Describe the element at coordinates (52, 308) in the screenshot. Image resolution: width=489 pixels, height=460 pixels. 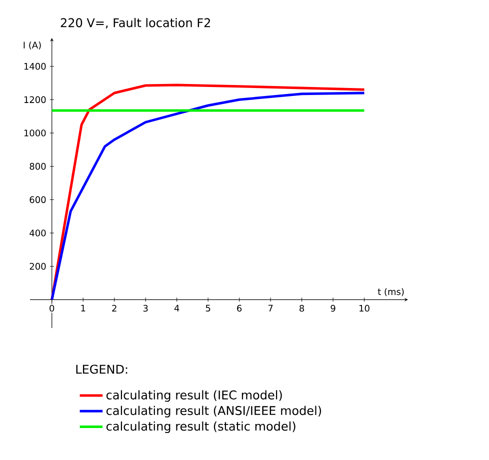
I see `x-tick-label: 0` at that location.